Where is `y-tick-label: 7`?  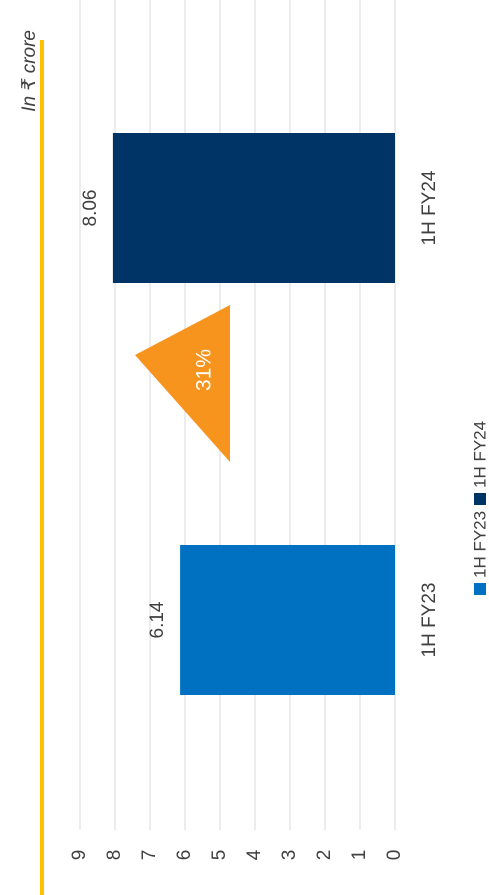
y-tick-label: 7 is located at coordinates (149, 855).